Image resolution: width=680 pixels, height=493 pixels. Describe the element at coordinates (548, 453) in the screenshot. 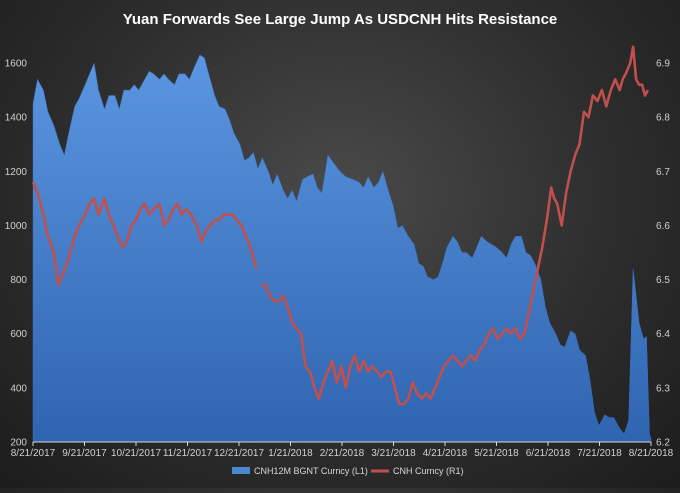

I see `x-tick-label: 6/21/2018` at that location.